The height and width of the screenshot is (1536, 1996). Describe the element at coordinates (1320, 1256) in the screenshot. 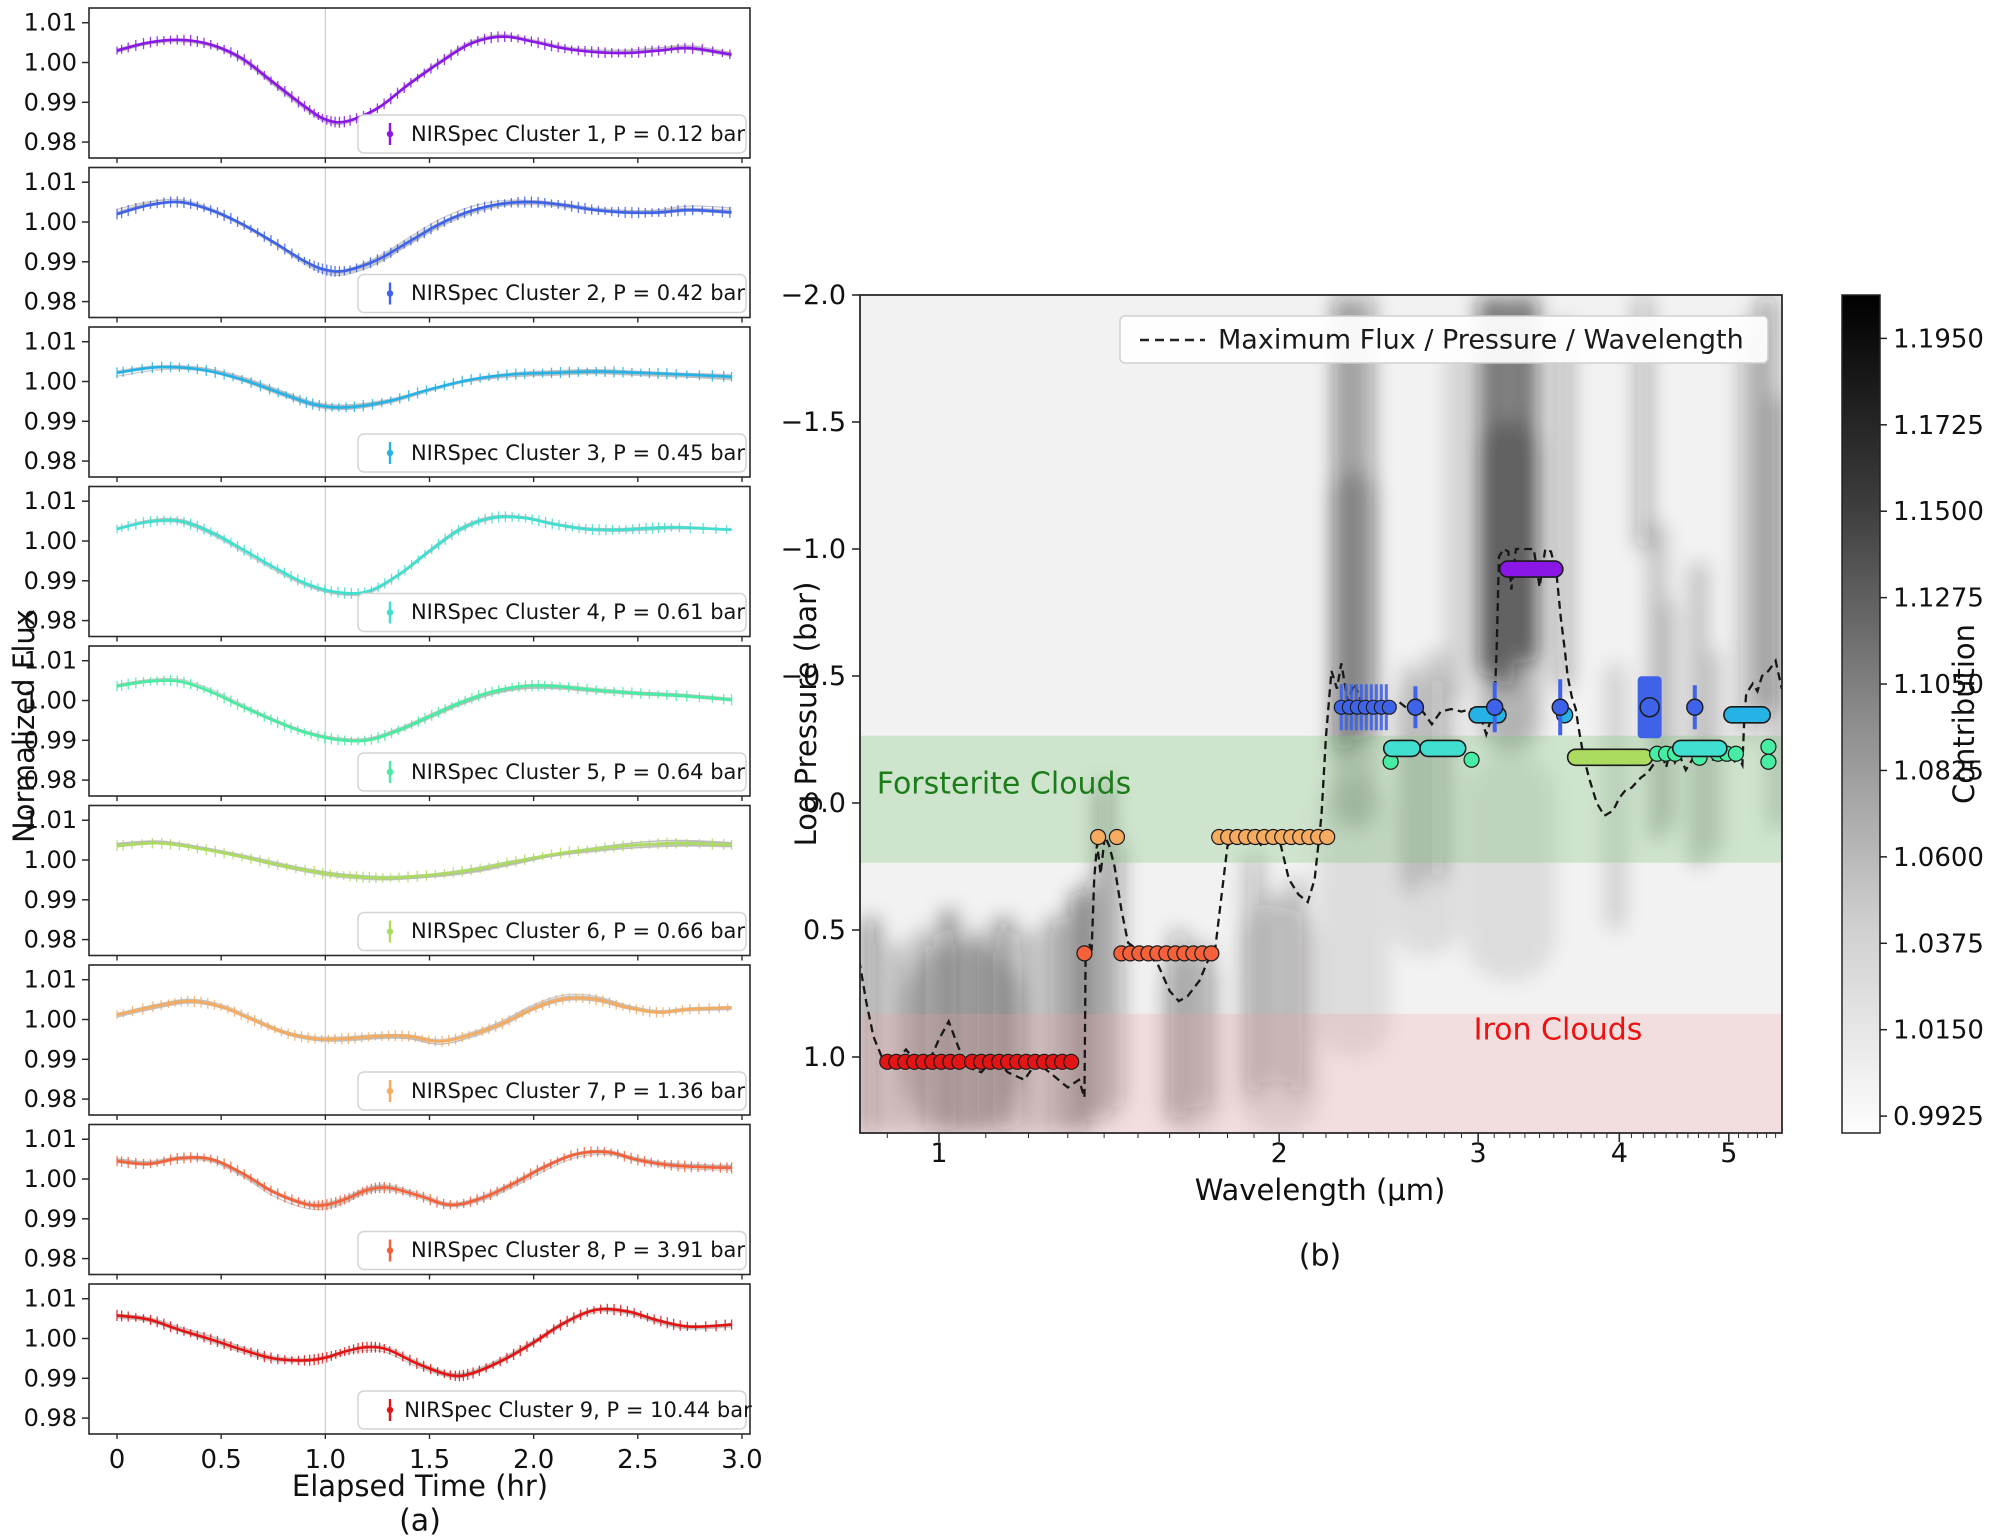

I see `panel-b-caption: (b)` at that location.